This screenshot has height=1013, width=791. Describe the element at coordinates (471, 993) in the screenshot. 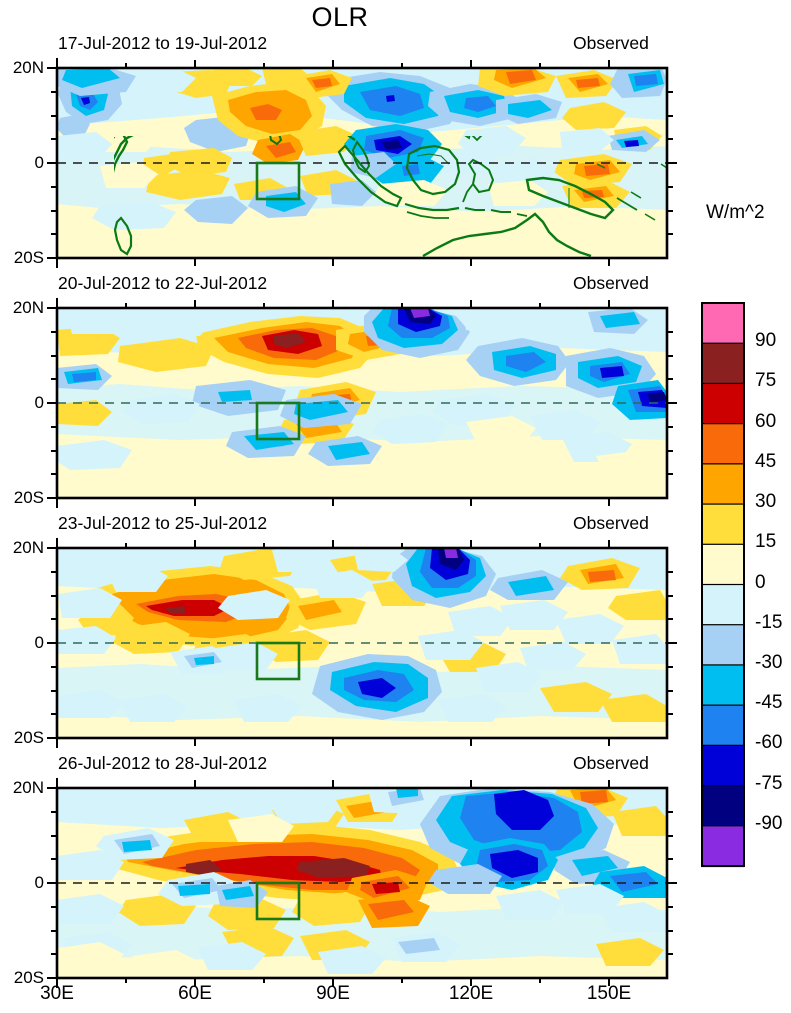

I see `xtick-120e: 120E` at that location.